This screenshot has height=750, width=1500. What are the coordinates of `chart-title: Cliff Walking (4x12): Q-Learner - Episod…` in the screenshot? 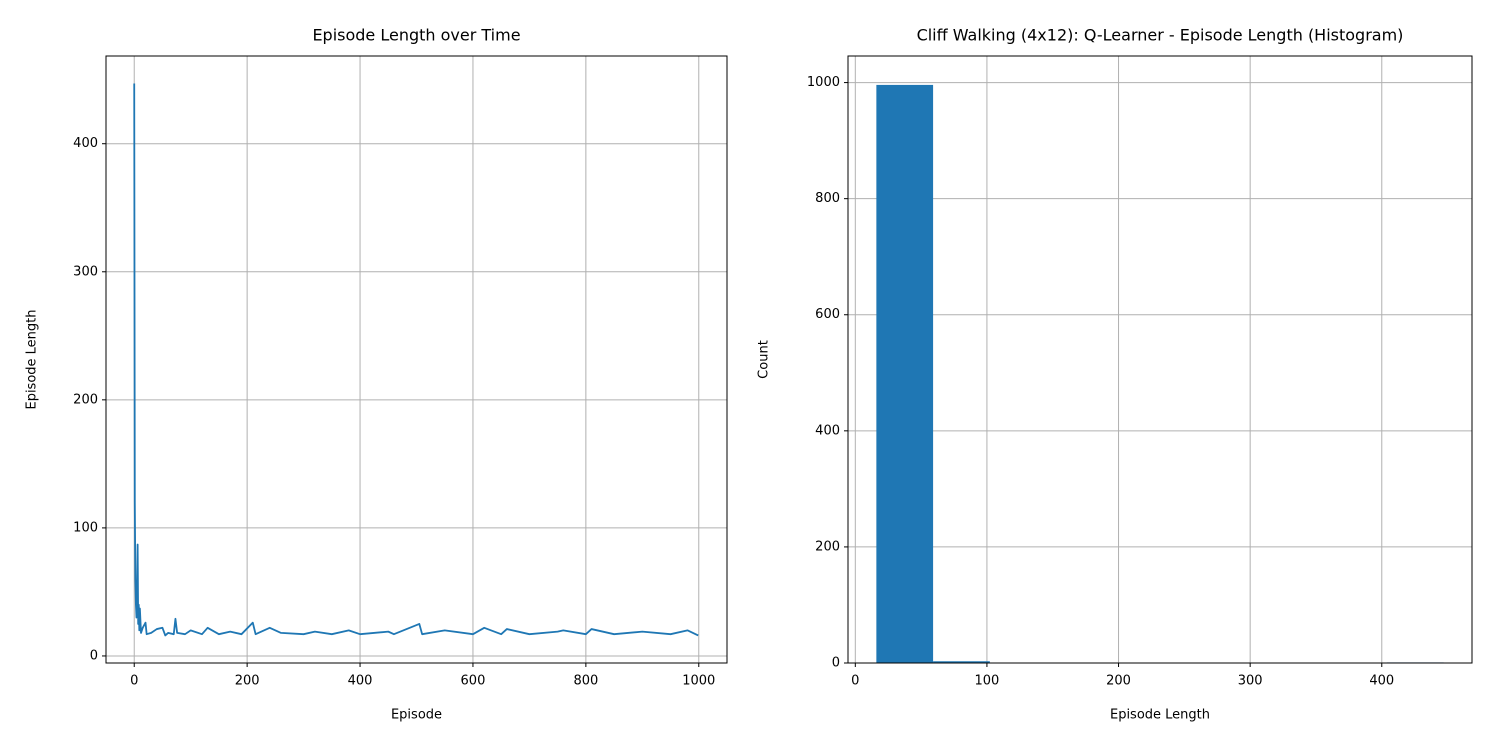 It's located at (1160, 35).